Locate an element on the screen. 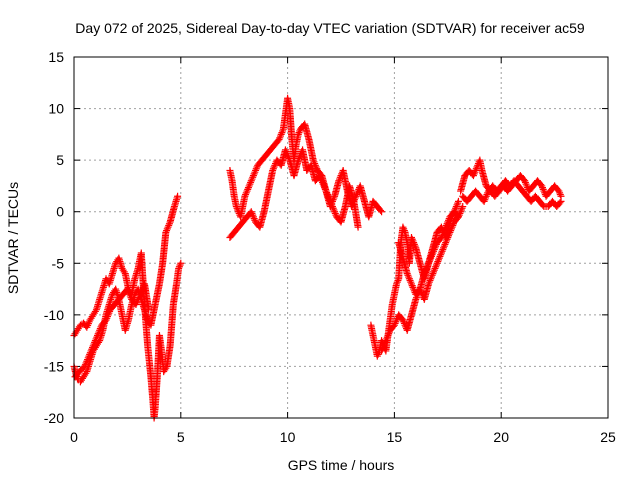 The image size is (640, 480). y-tick-labels: -20 -15 -10 -5 0 5 10 15 is located at coordinates (54, 237).